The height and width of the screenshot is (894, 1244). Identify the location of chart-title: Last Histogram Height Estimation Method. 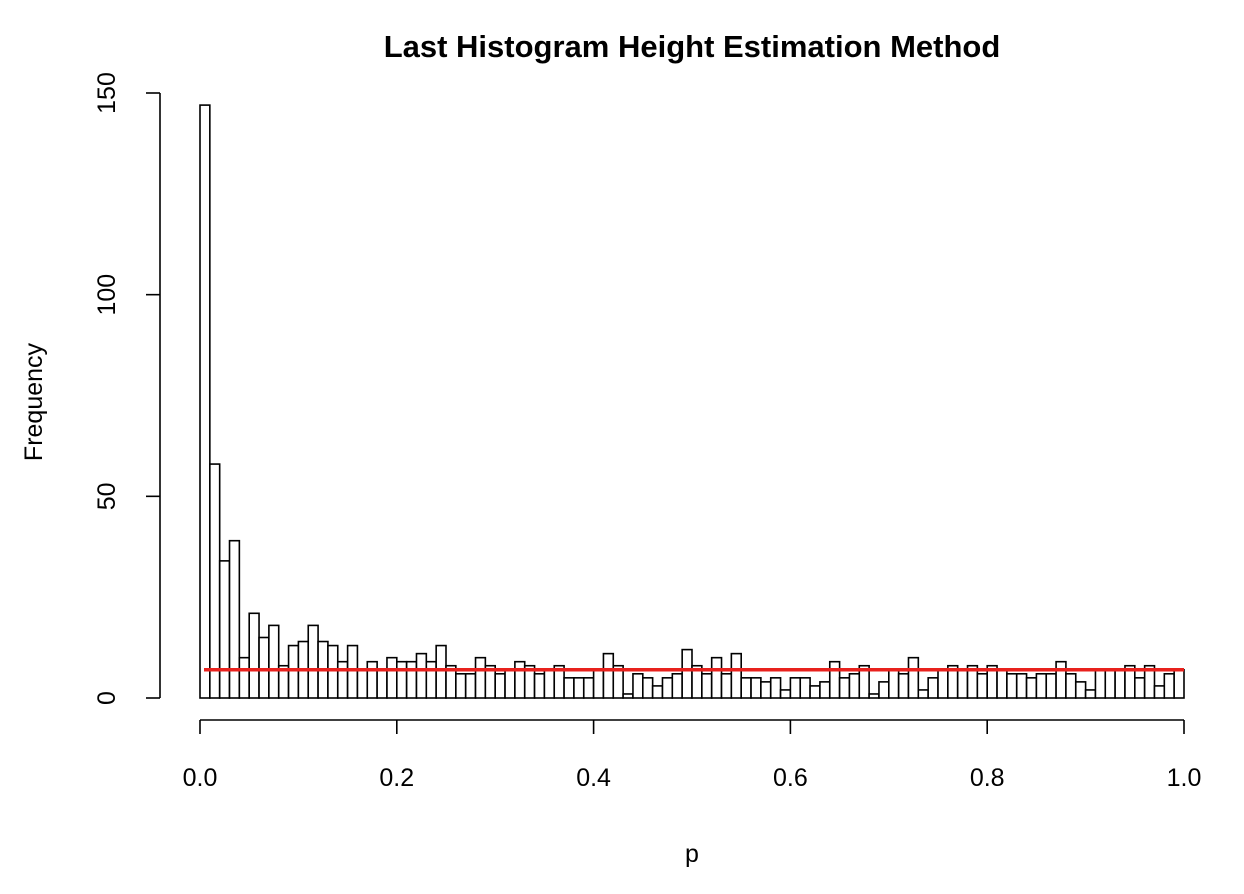
(692, 46).